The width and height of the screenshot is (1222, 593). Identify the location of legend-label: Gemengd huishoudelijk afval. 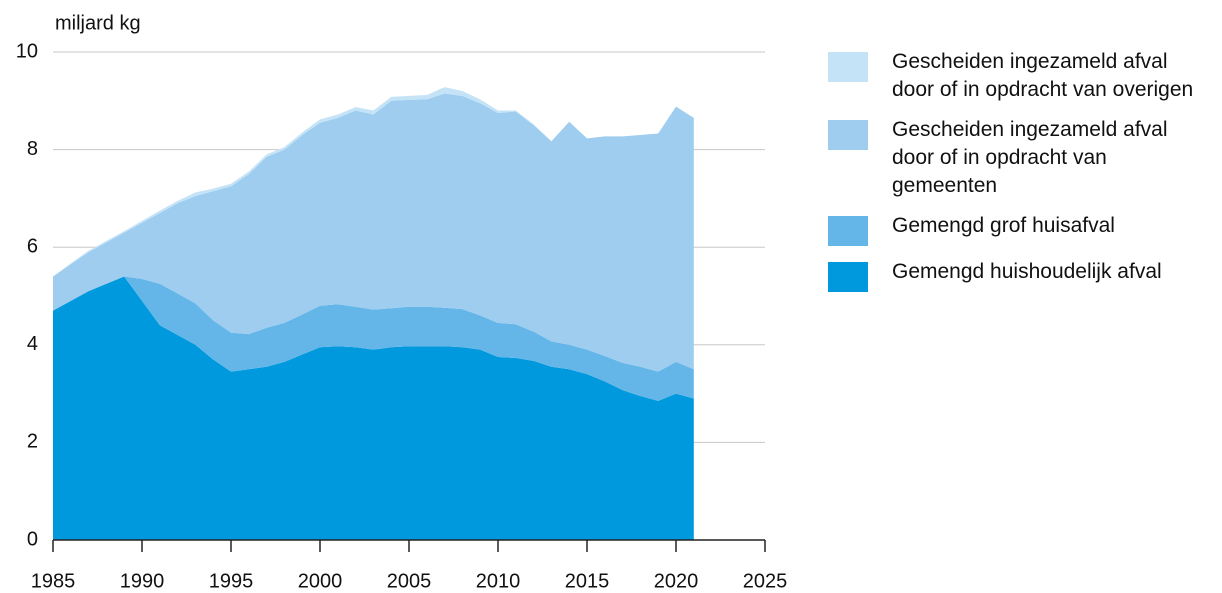
(1027, 271).